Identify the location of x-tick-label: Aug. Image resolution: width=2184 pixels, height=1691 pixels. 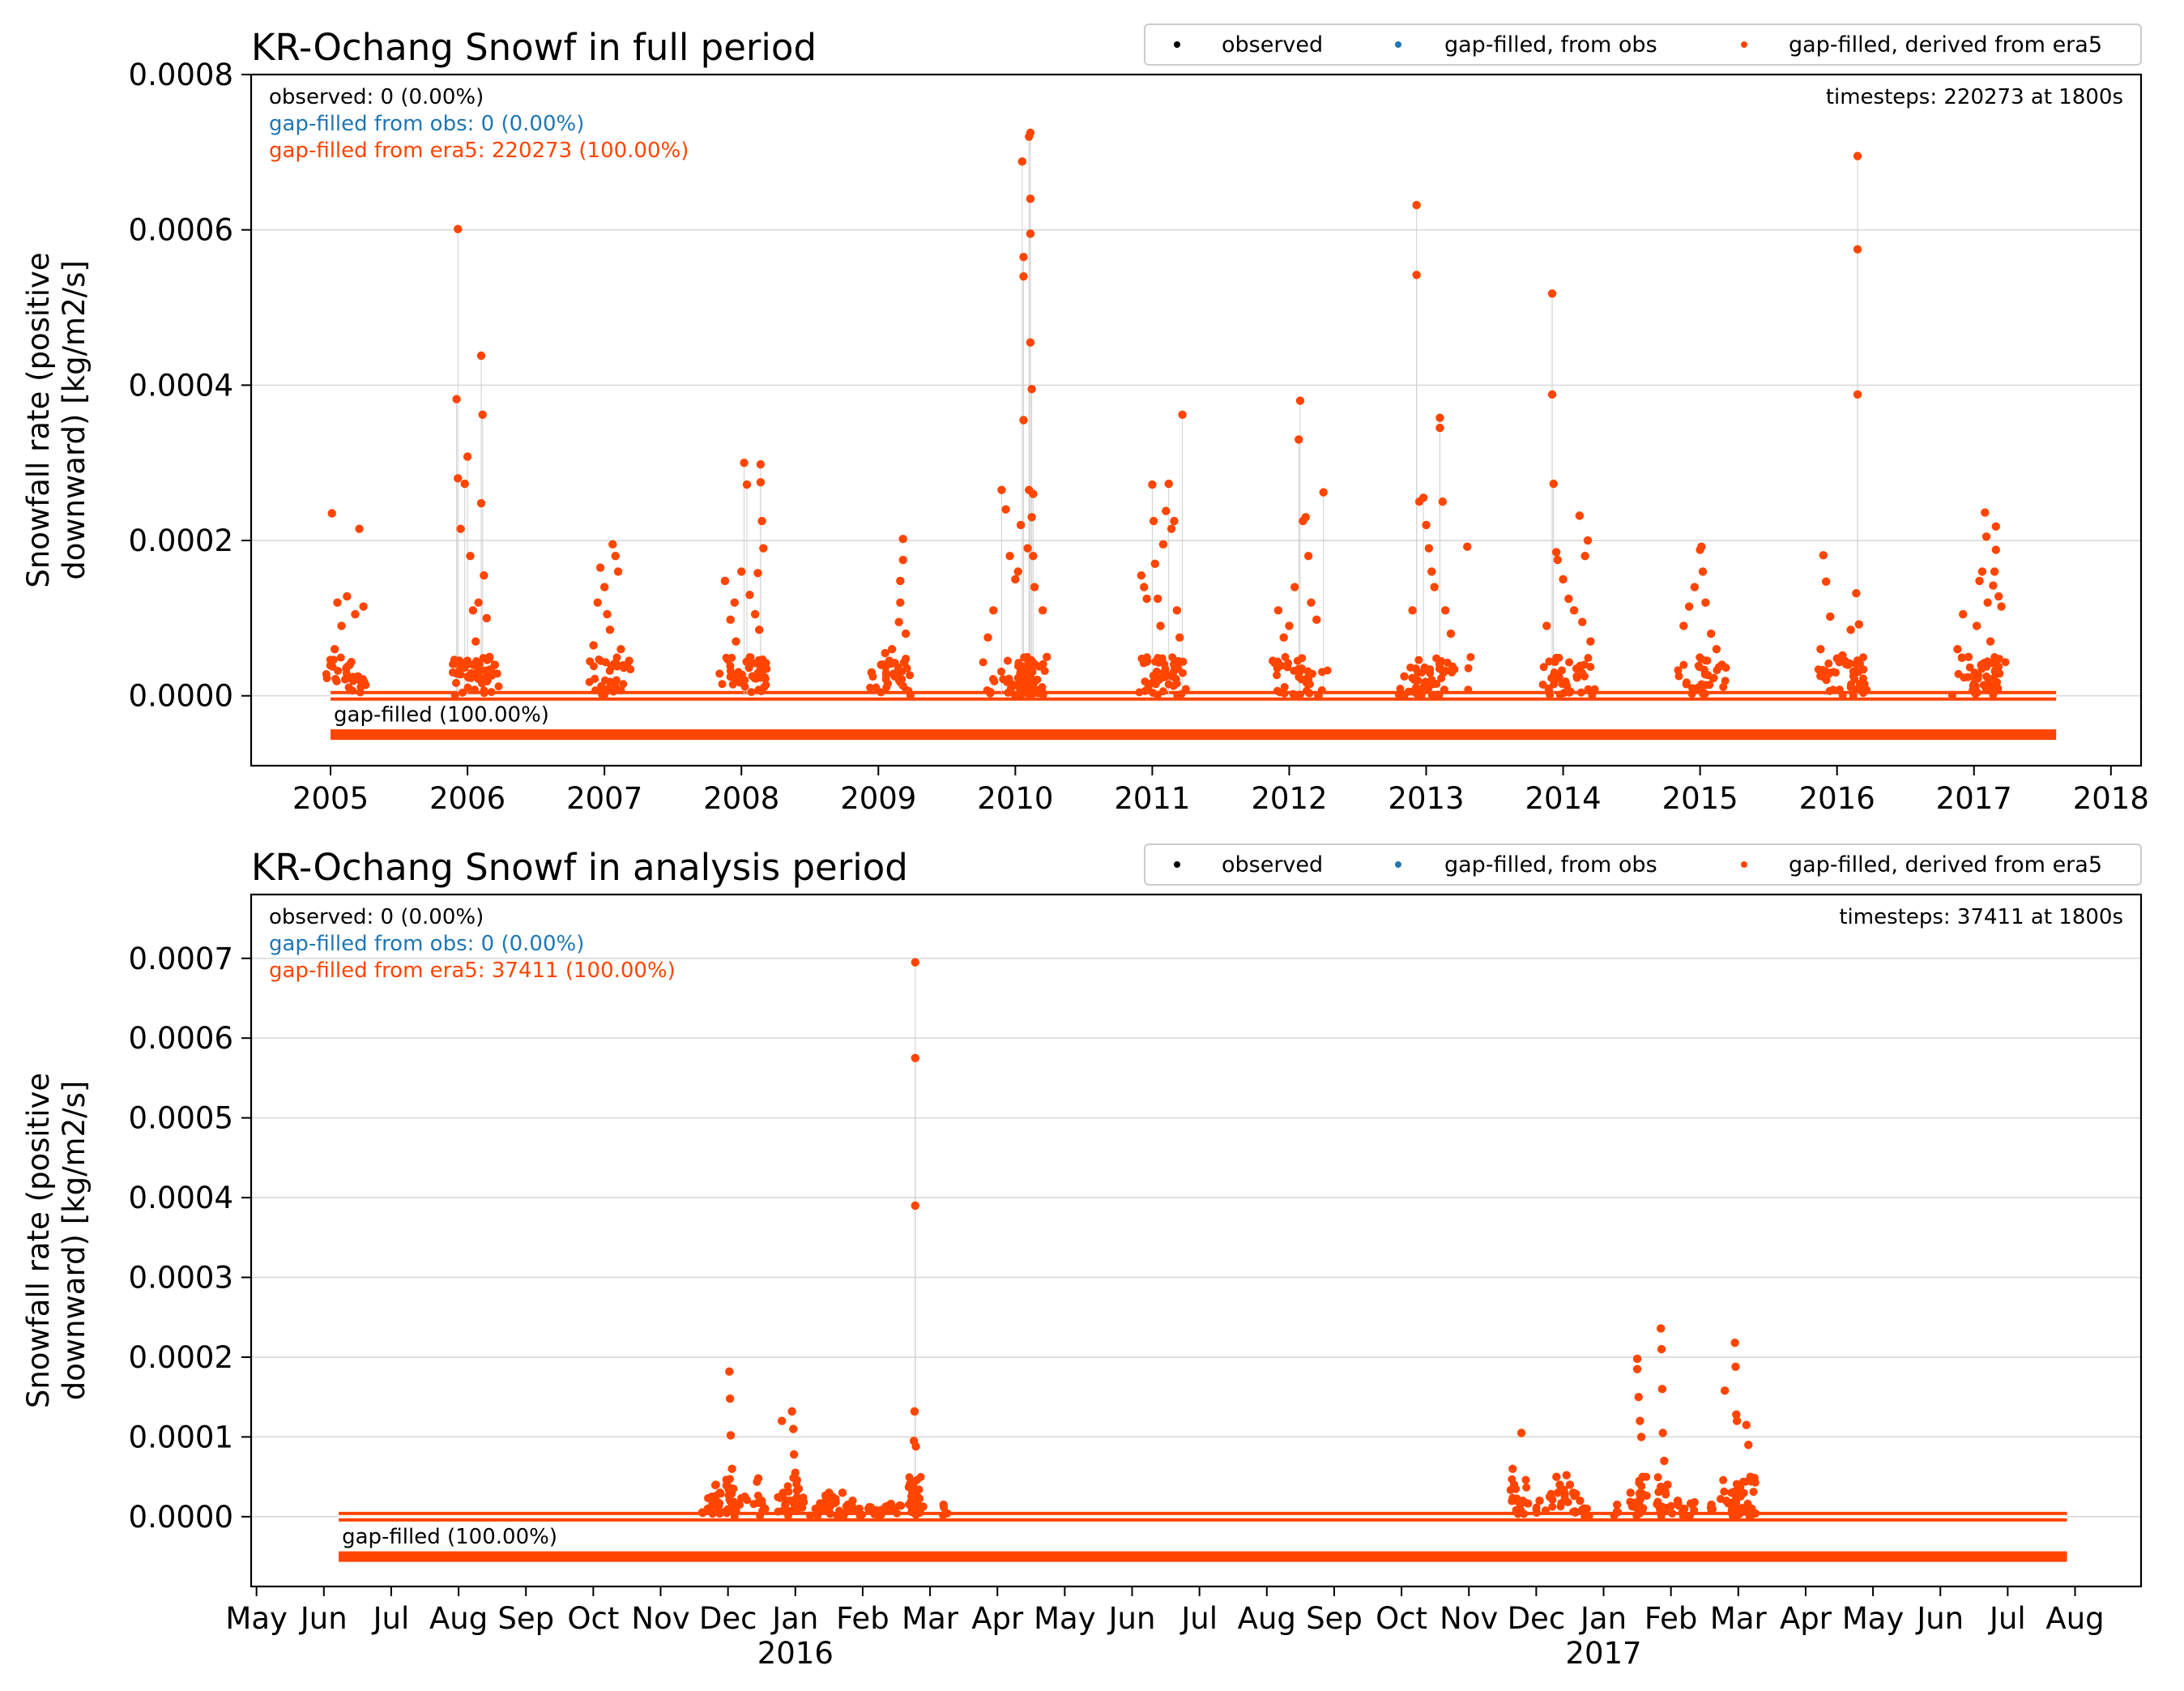
(2074, 1618).